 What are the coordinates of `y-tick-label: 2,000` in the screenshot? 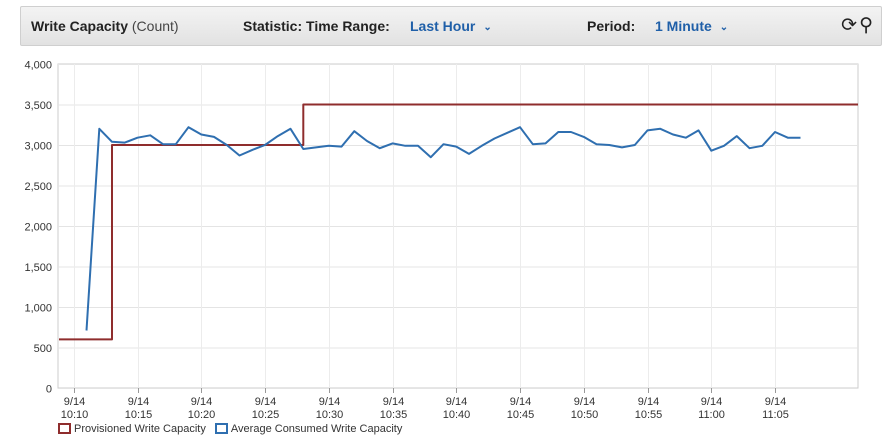 It's located at (38, 228).